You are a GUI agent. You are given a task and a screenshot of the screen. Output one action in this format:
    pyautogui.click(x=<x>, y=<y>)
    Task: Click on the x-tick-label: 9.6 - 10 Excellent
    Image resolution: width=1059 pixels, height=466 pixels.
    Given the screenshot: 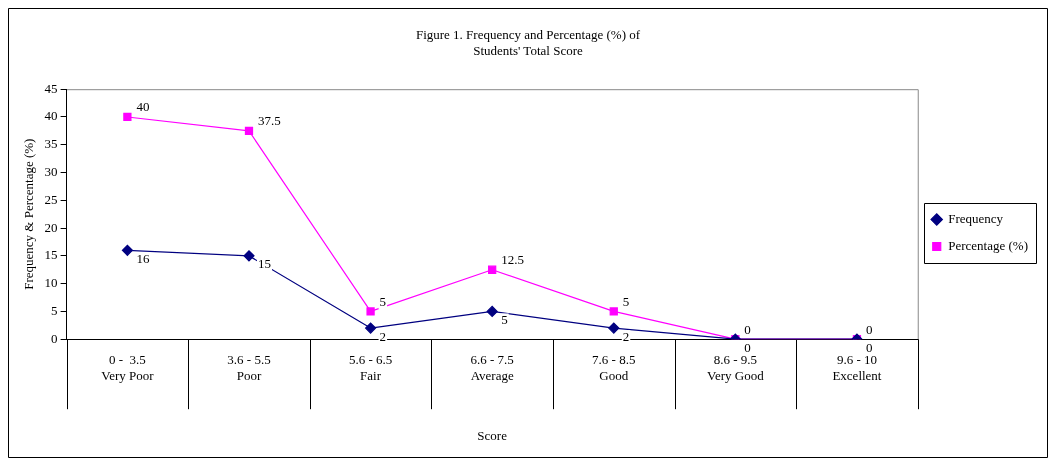 What is the action you would take?
    pyautogui.click(x=857, y=368)
    